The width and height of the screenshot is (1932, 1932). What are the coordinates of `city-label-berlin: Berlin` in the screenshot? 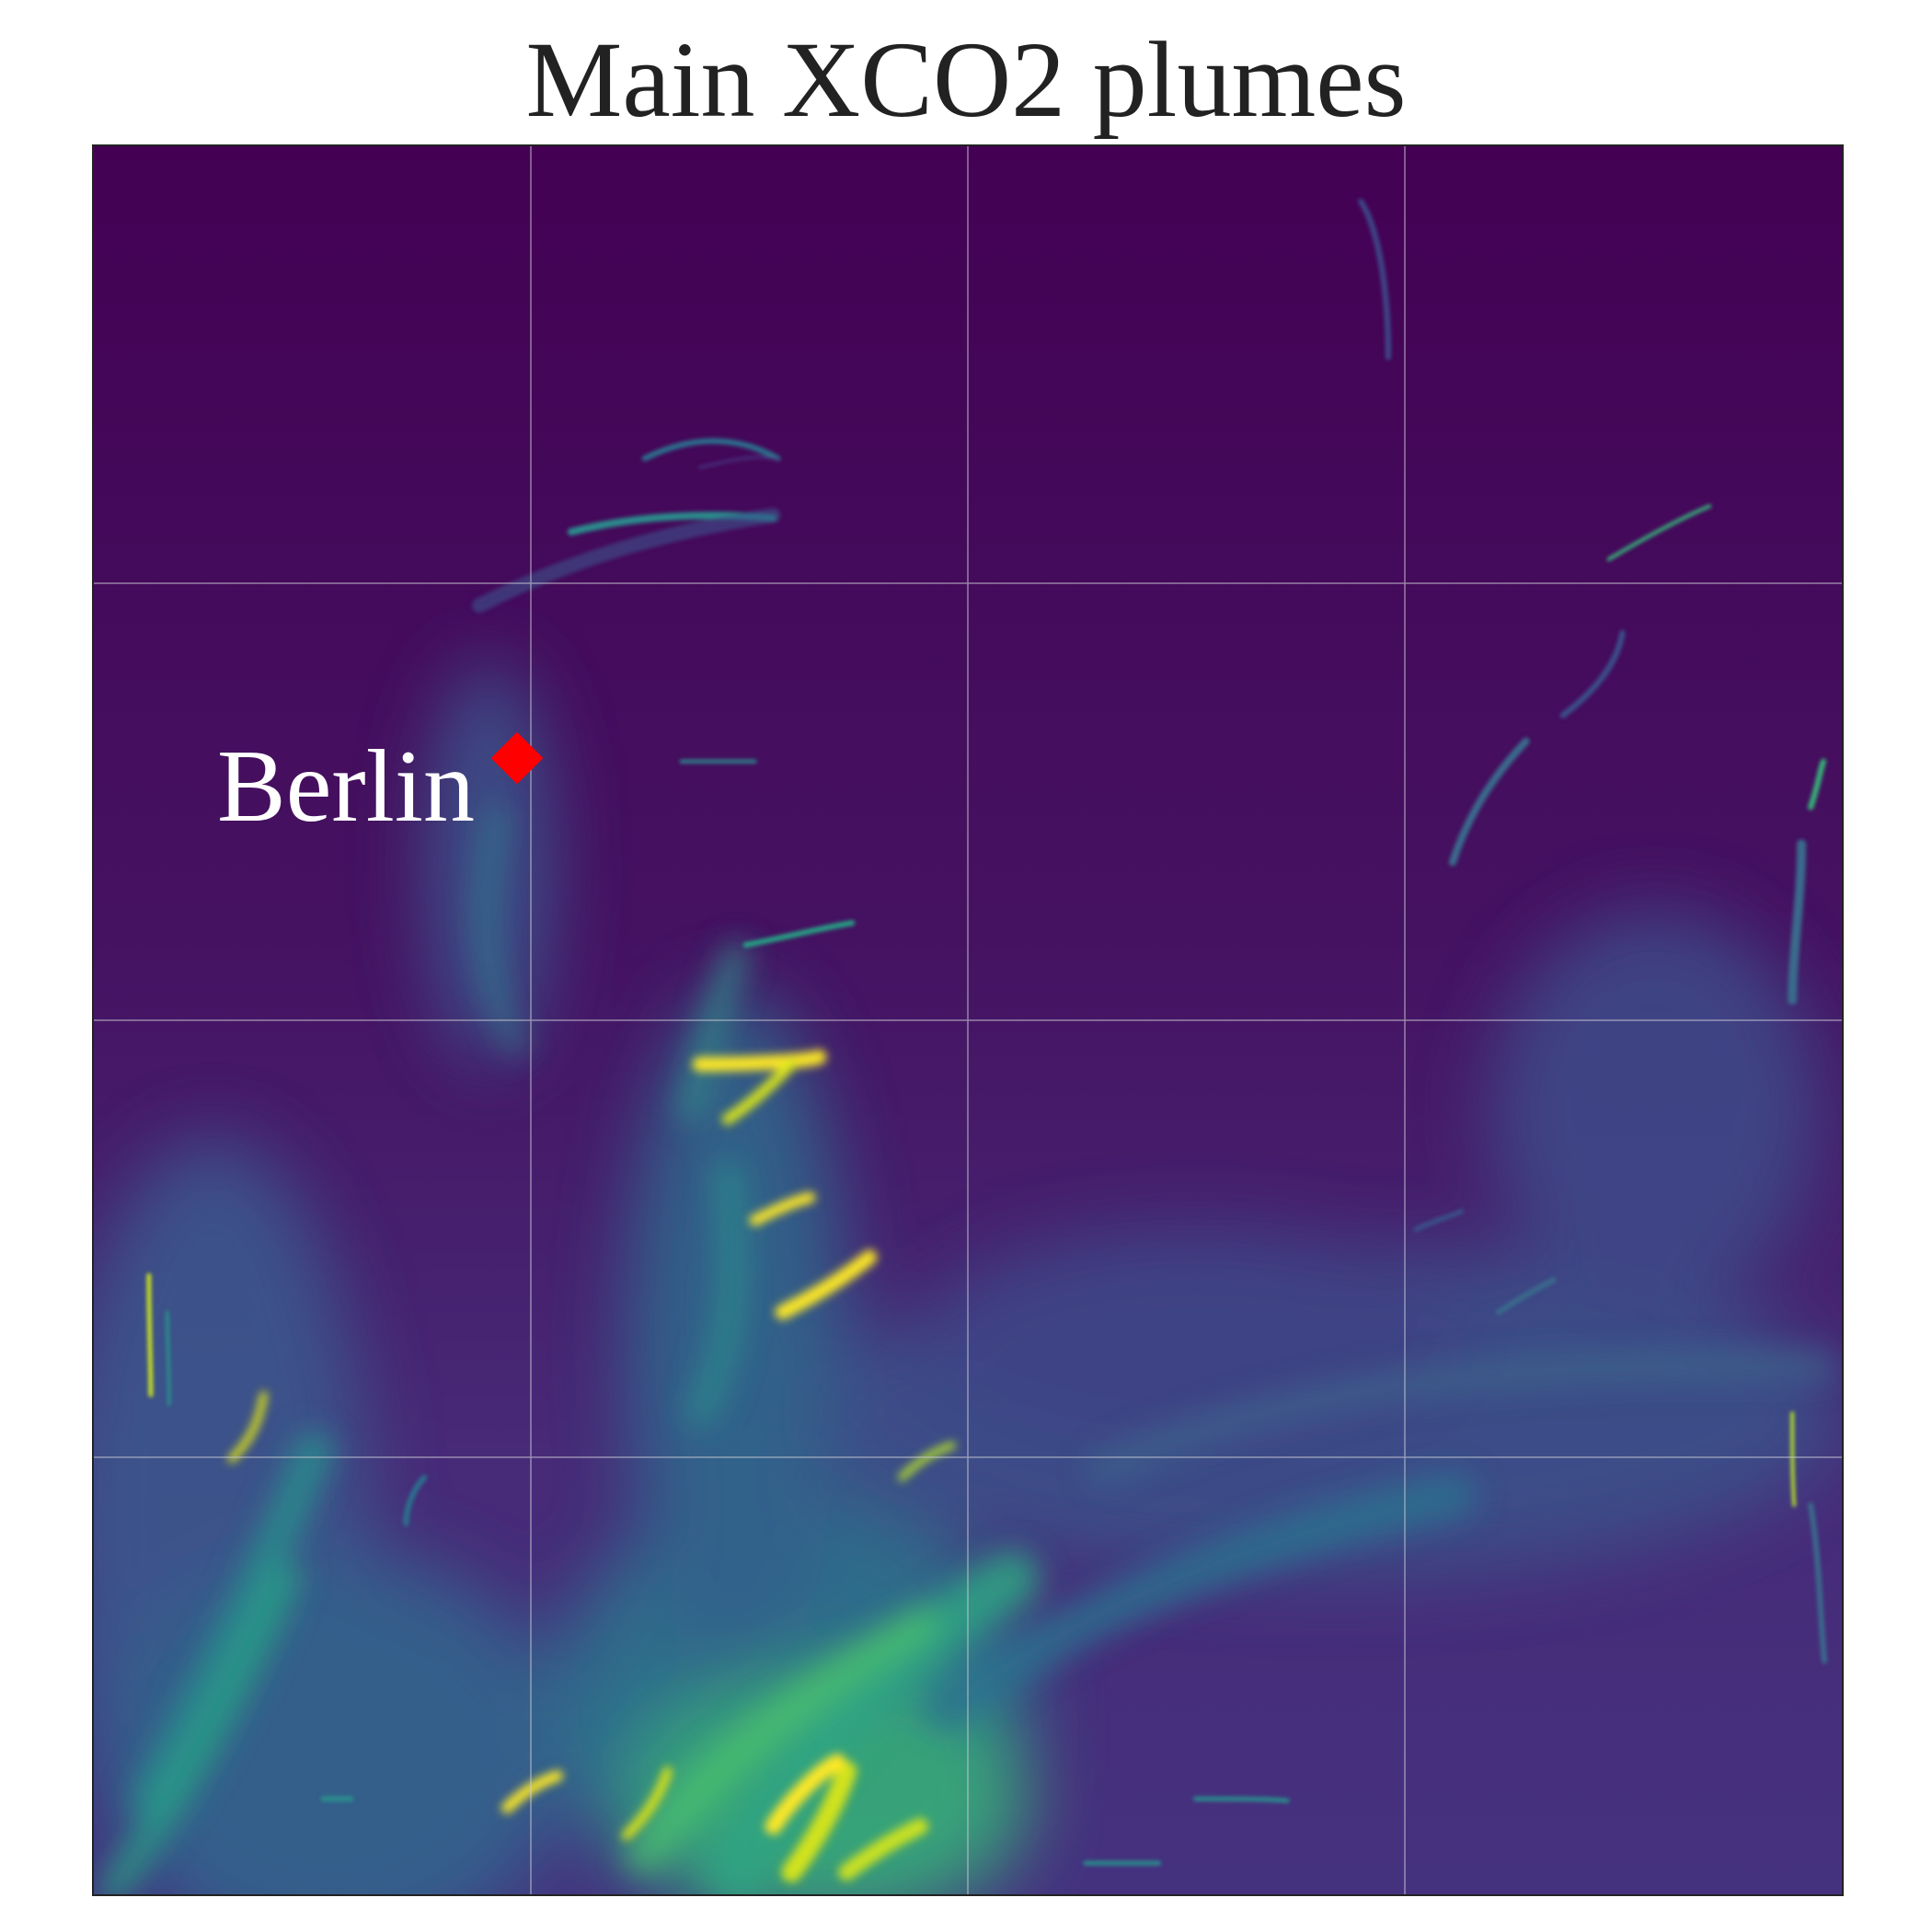 It's located at (346, 787).